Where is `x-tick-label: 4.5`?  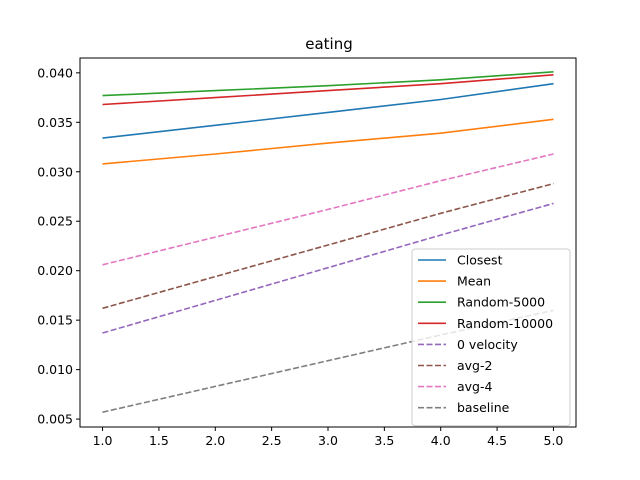
x-tick-label: 4.5 is located at coordinates (497, 440).